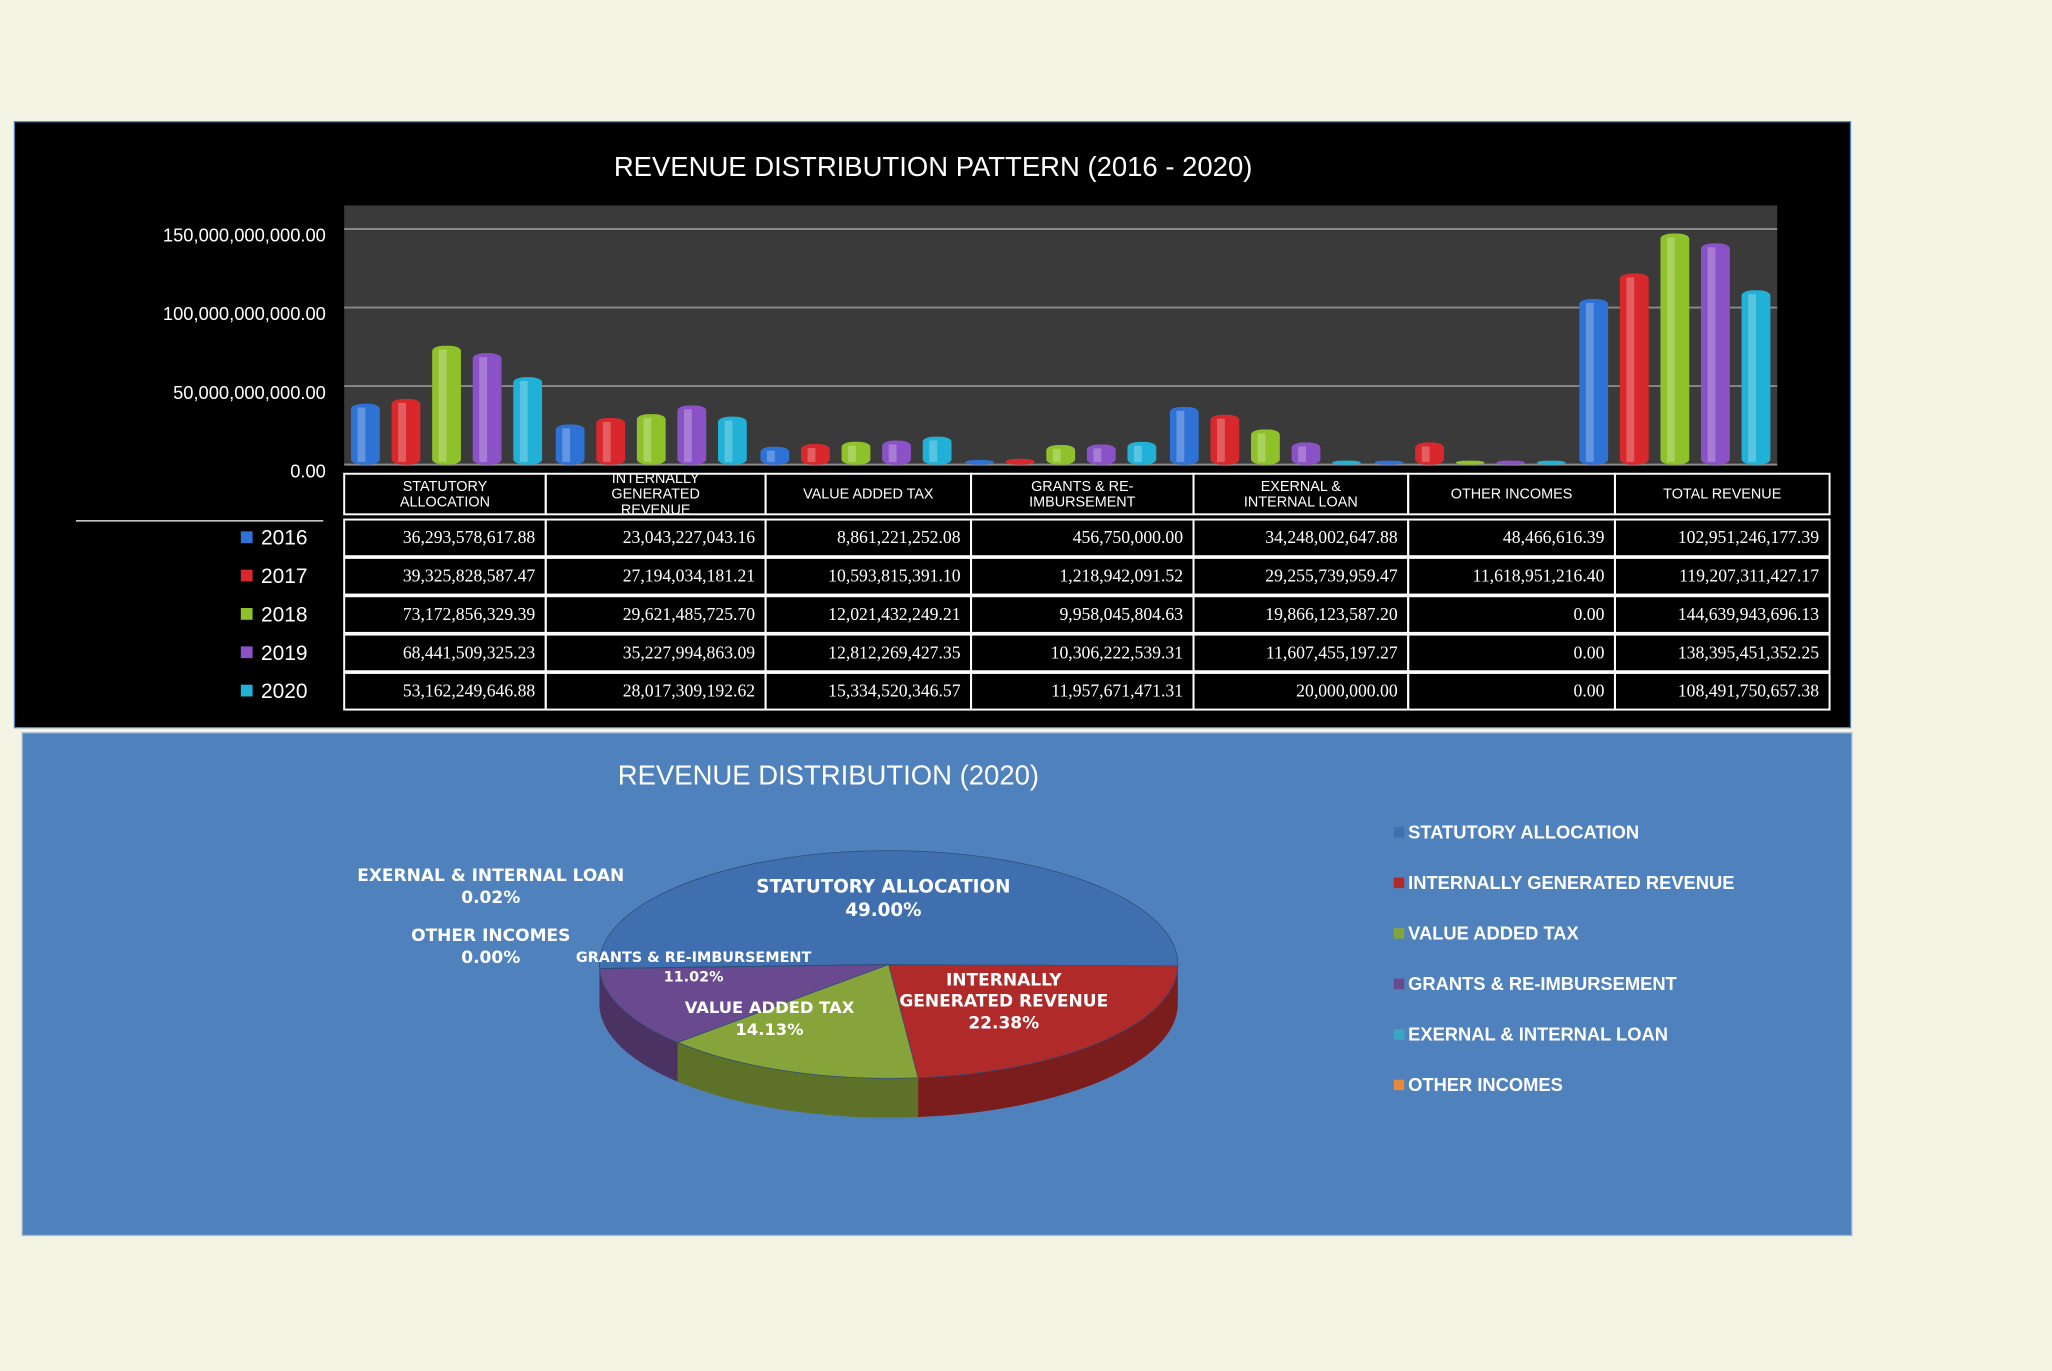 This screenshot has width=2052, height=1371. I want to click on pie-label-value: 14.13%, so click(769, 1028).